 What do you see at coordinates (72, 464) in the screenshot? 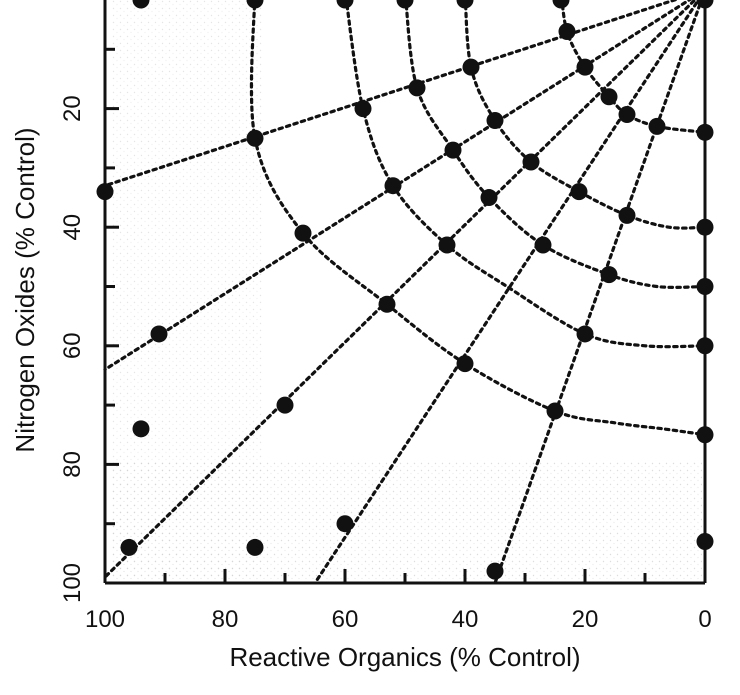
I see `y-tick-label: 80` at bounding box center [72, 464].